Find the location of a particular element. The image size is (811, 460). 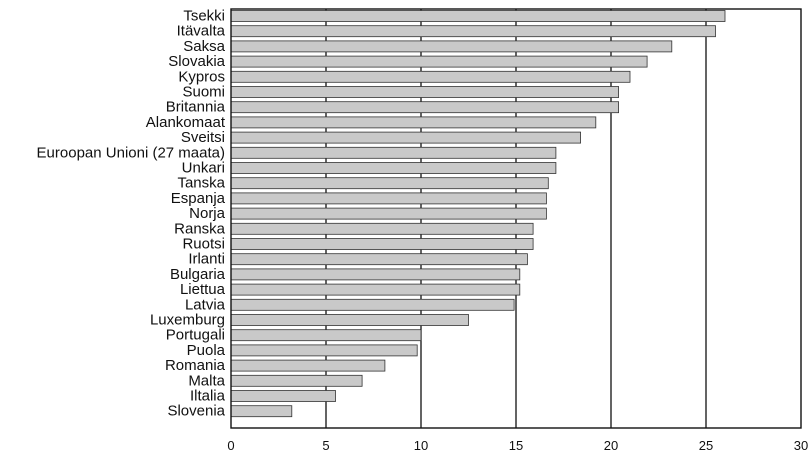

category-label: Espanja is located at coordinates (198, 198).